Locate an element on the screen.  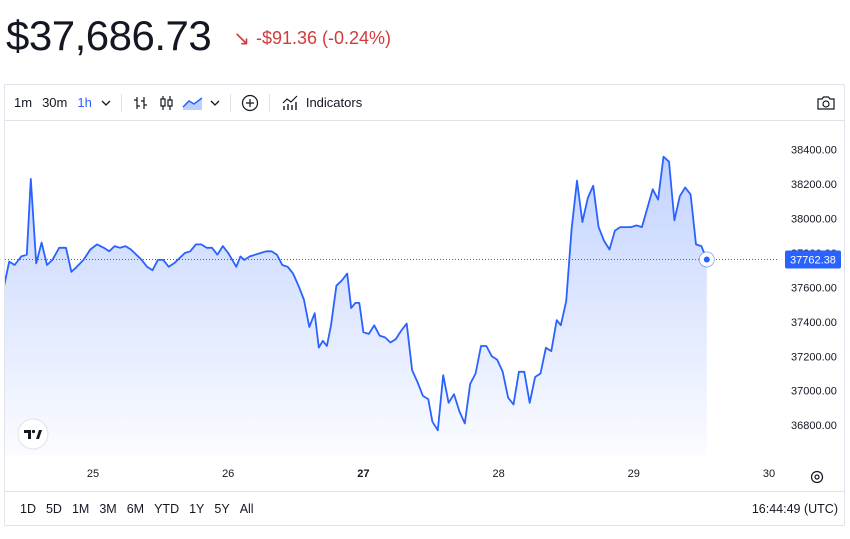
chart-toolbar: 1m 30m 1h Indicators is located at coordinates (424, 103).